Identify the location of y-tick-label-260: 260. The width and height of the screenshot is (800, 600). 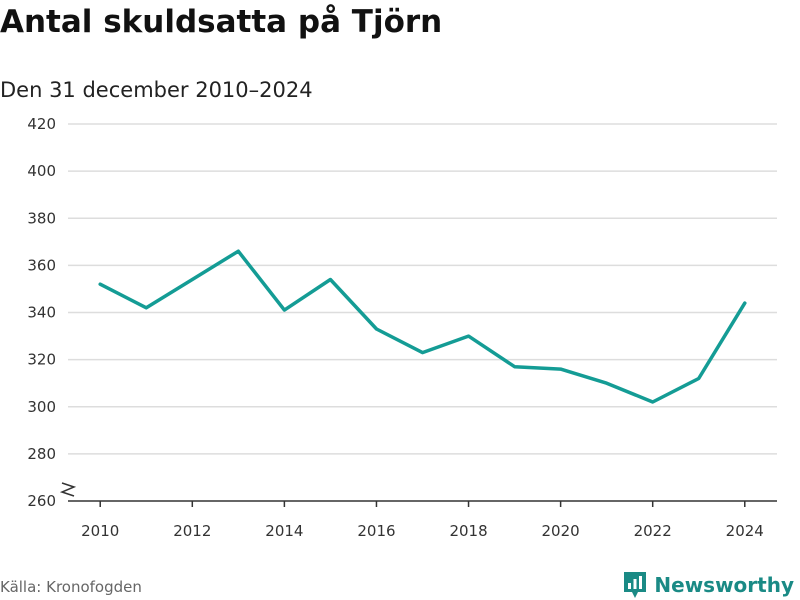
(41, 501).